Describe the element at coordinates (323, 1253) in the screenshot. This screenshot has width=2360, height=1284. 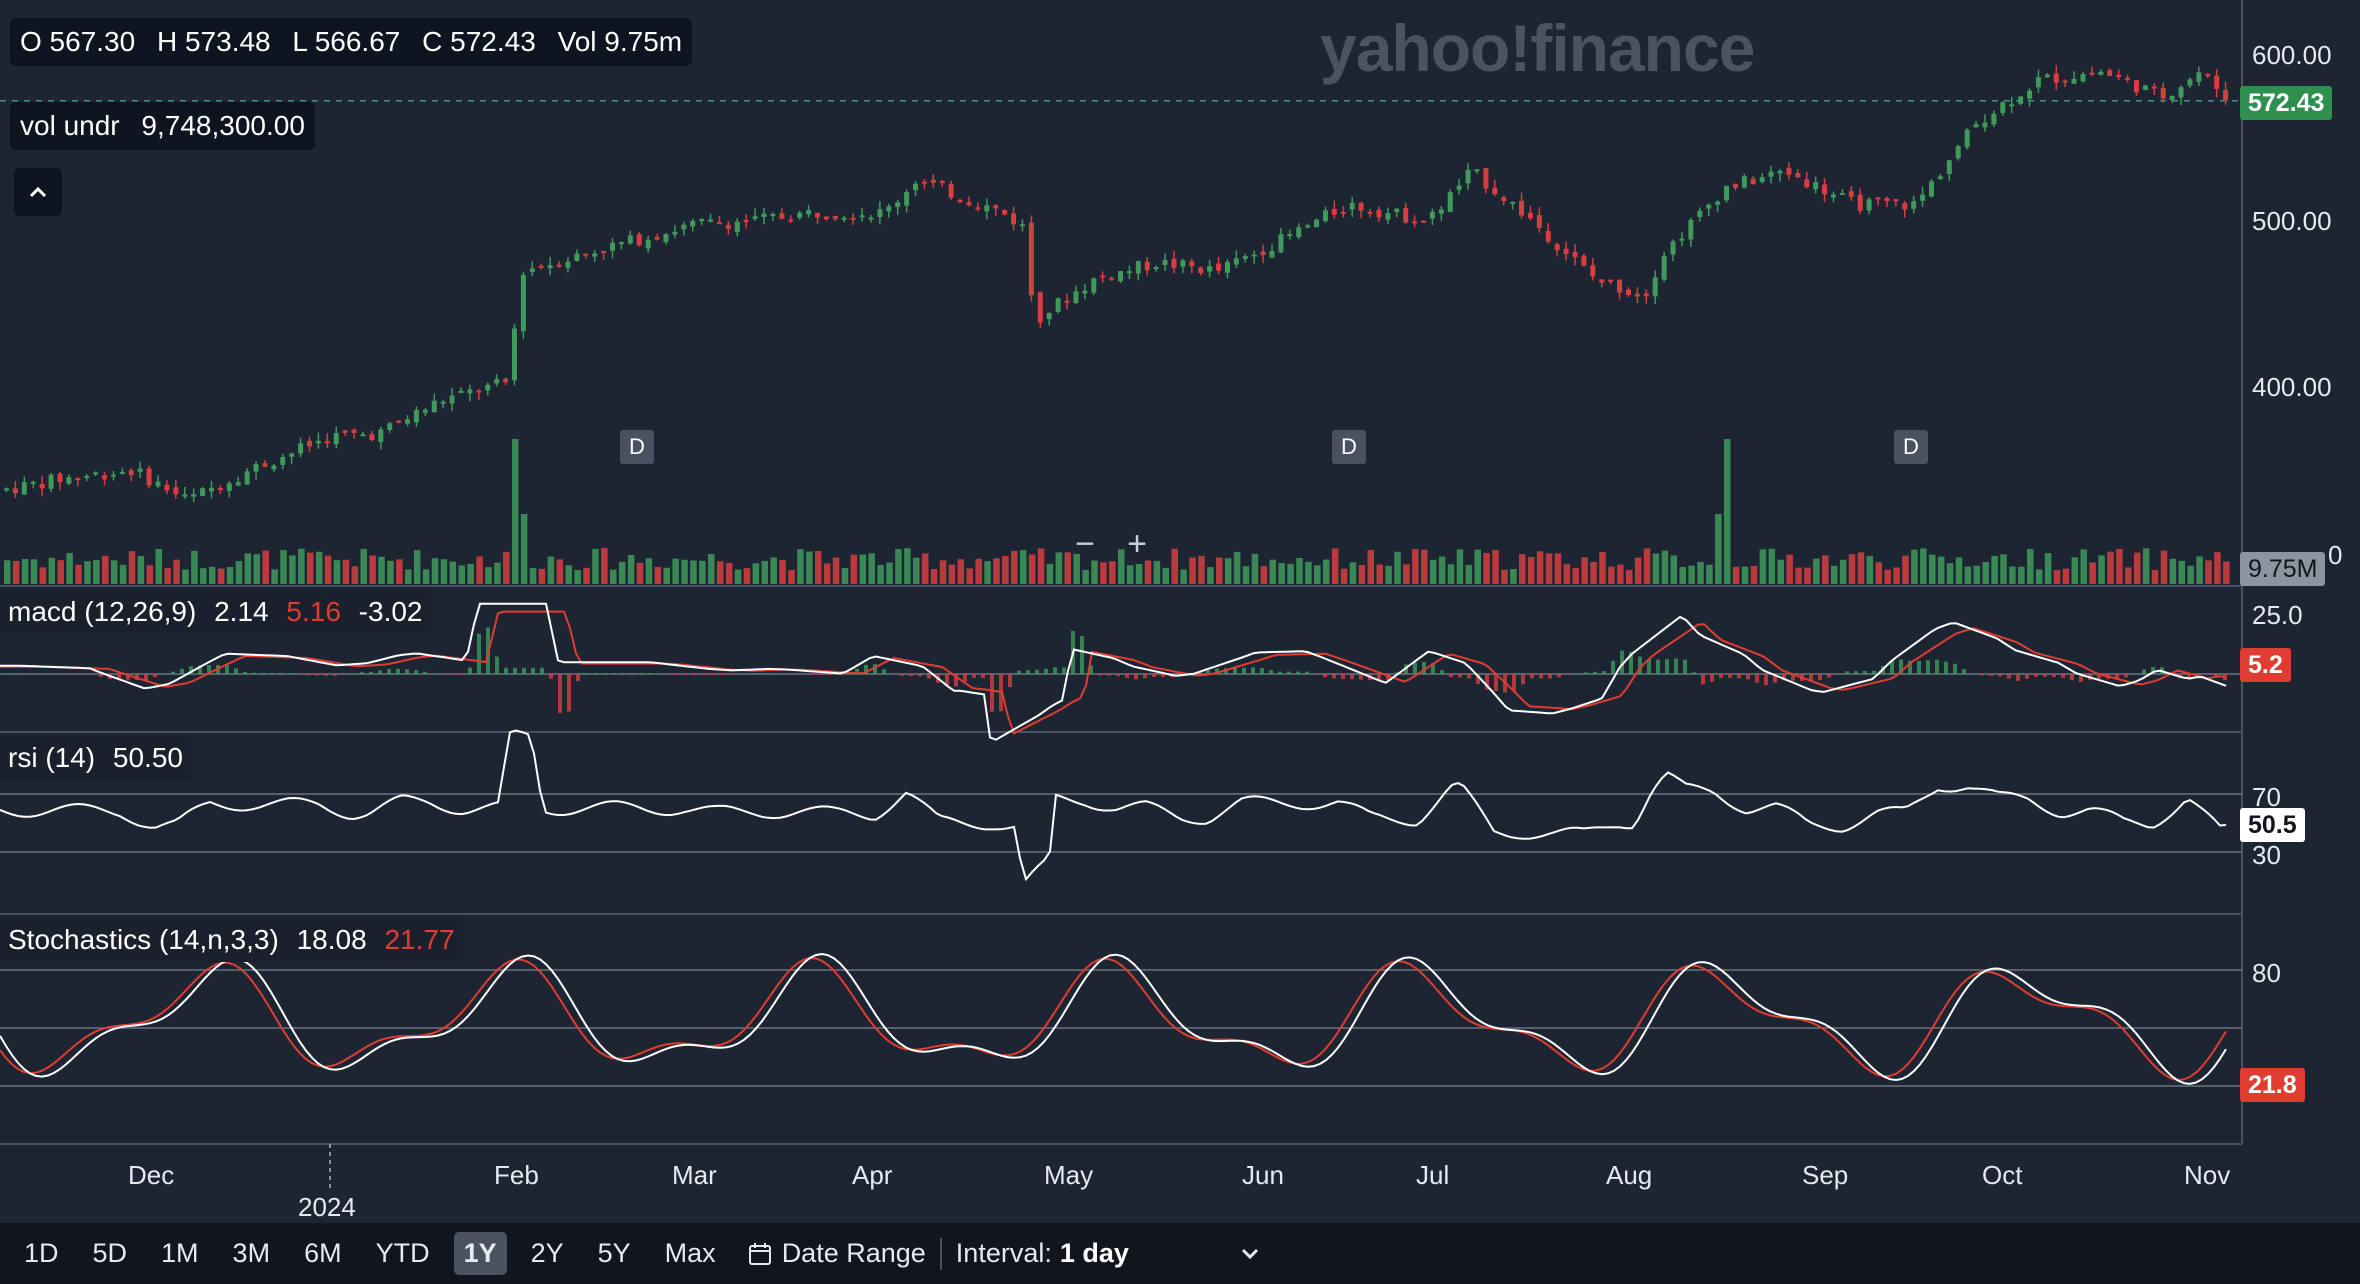
I see `range-6m: 6M` at that location.